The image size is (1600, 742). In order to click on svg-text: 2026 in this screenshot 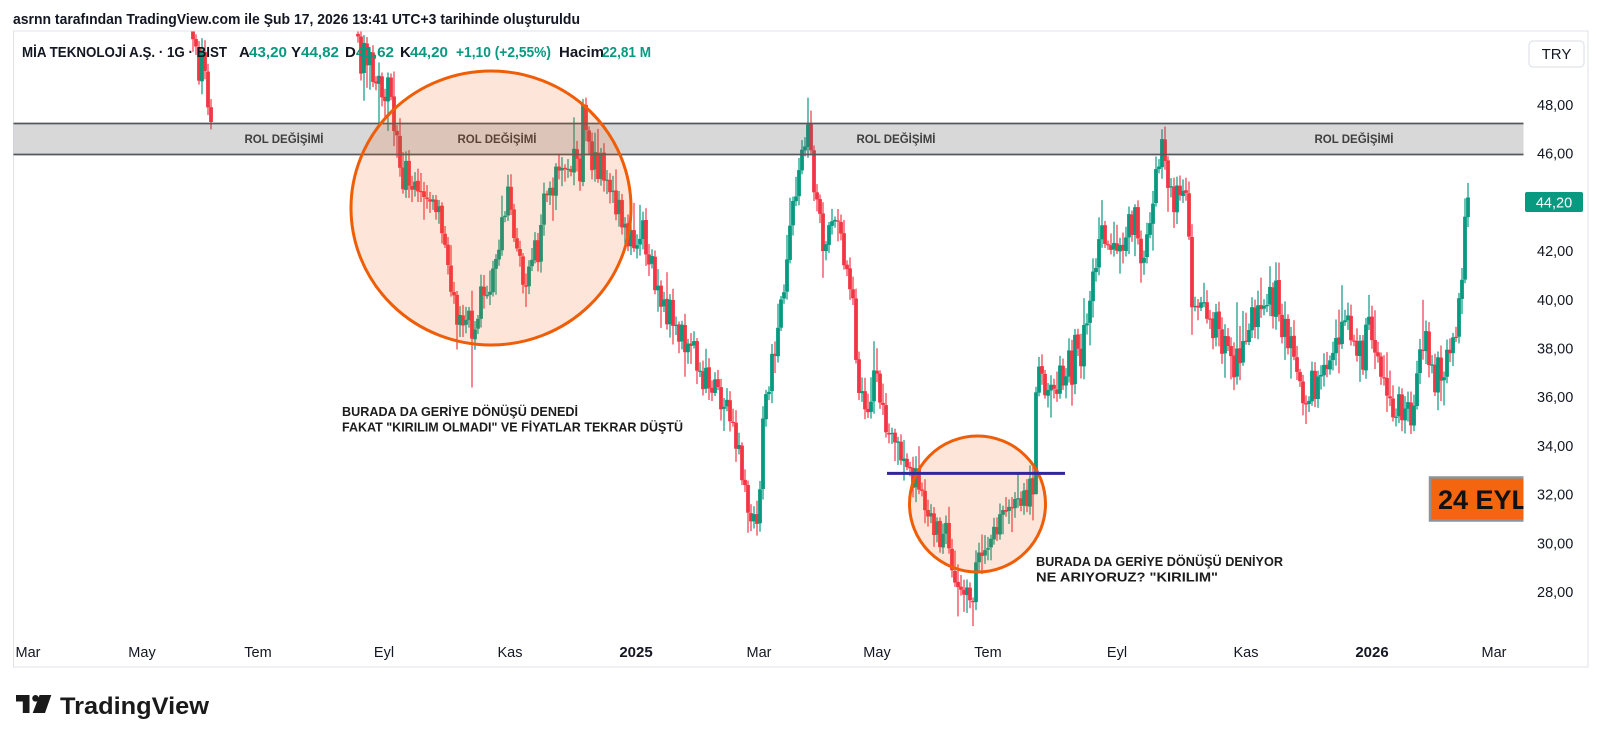, I will do `click(1371, 652)`.